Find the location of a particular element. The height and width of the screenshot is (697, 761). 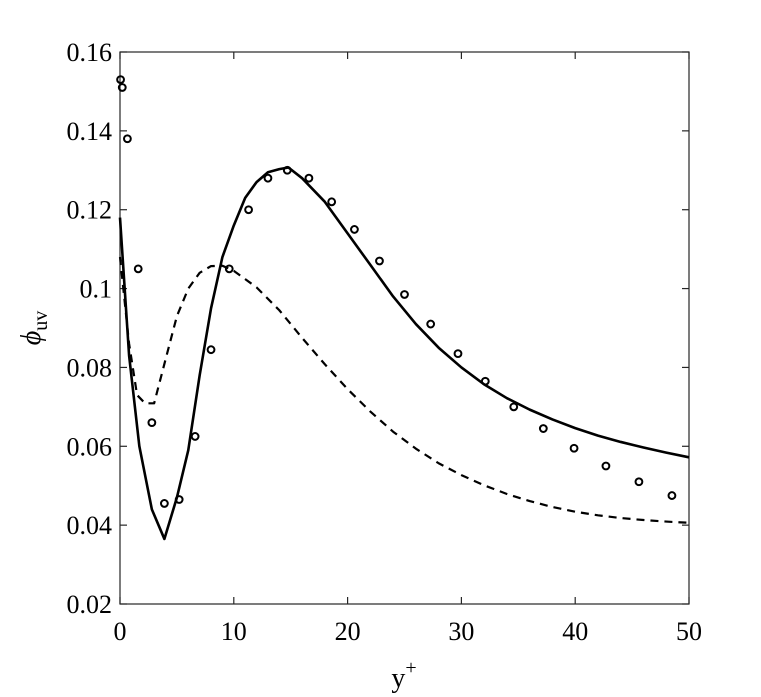

y-tick-label: 0.08 is located at coordinates (90, 367).